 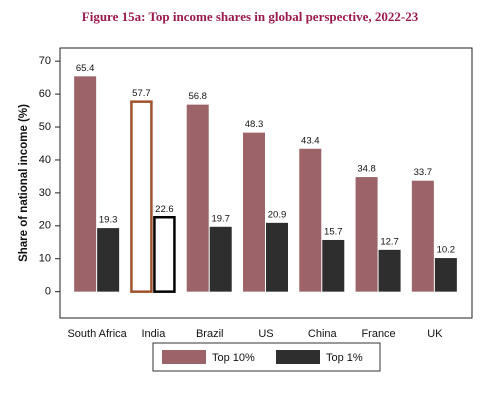 I want to click on x-tick-label: US, so click(x=265, y=334).